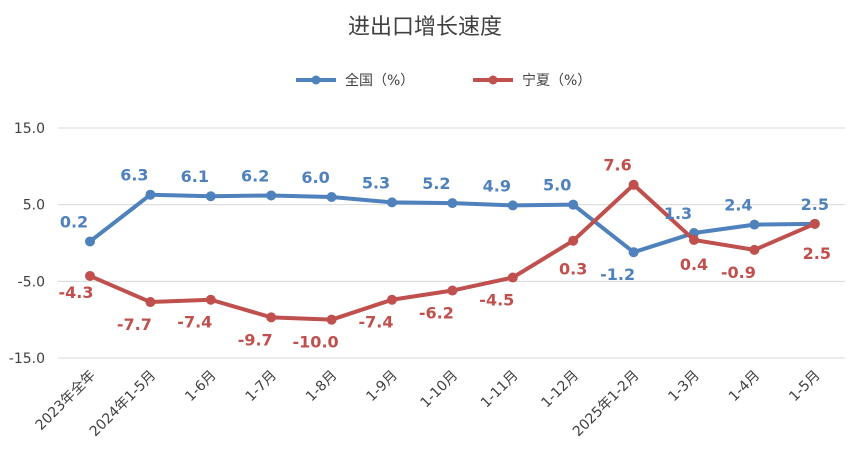 The width and height of the screenshot is (851, 473). Describe the element at coordinates (195, 176) in the screenshot. I see `data-label: 6.1` at that location.